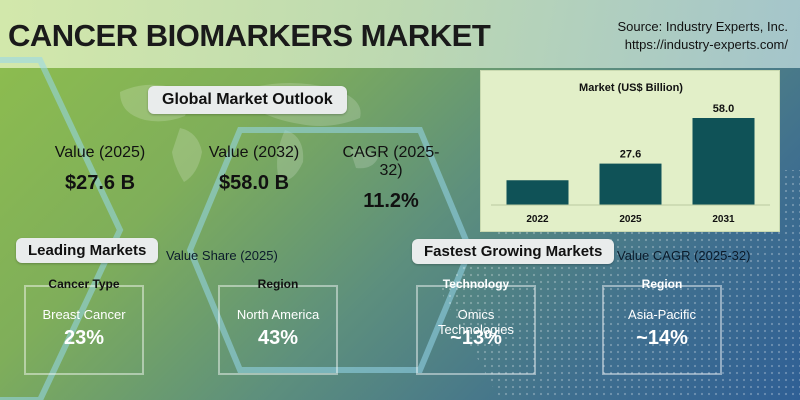 This screenshot has width=800, height=400. Describe the element at coordinates (254, 183) in the screenshot. I see `stat-value: $58.0 B` at that location.